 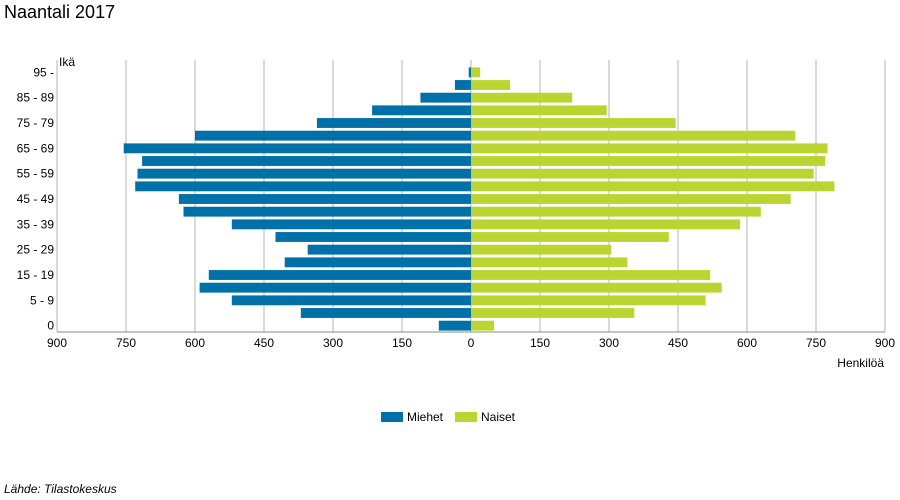 I want to click on chart-title: Naantali 2017, so click(x=60, y=12).